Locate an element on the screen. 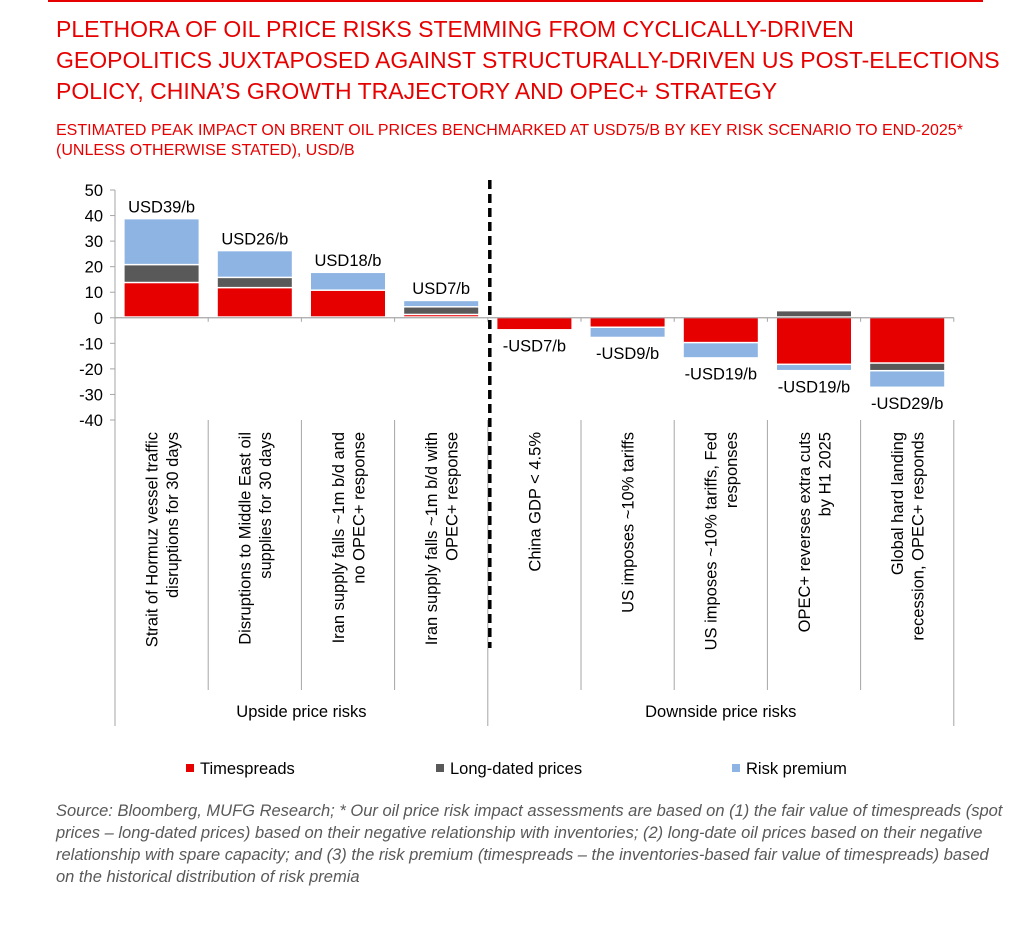 Image resolution: width=1022 pixels, height=942 pixels. category-label: US imposes ~10% tariffs is located at coordinates (629, 522).